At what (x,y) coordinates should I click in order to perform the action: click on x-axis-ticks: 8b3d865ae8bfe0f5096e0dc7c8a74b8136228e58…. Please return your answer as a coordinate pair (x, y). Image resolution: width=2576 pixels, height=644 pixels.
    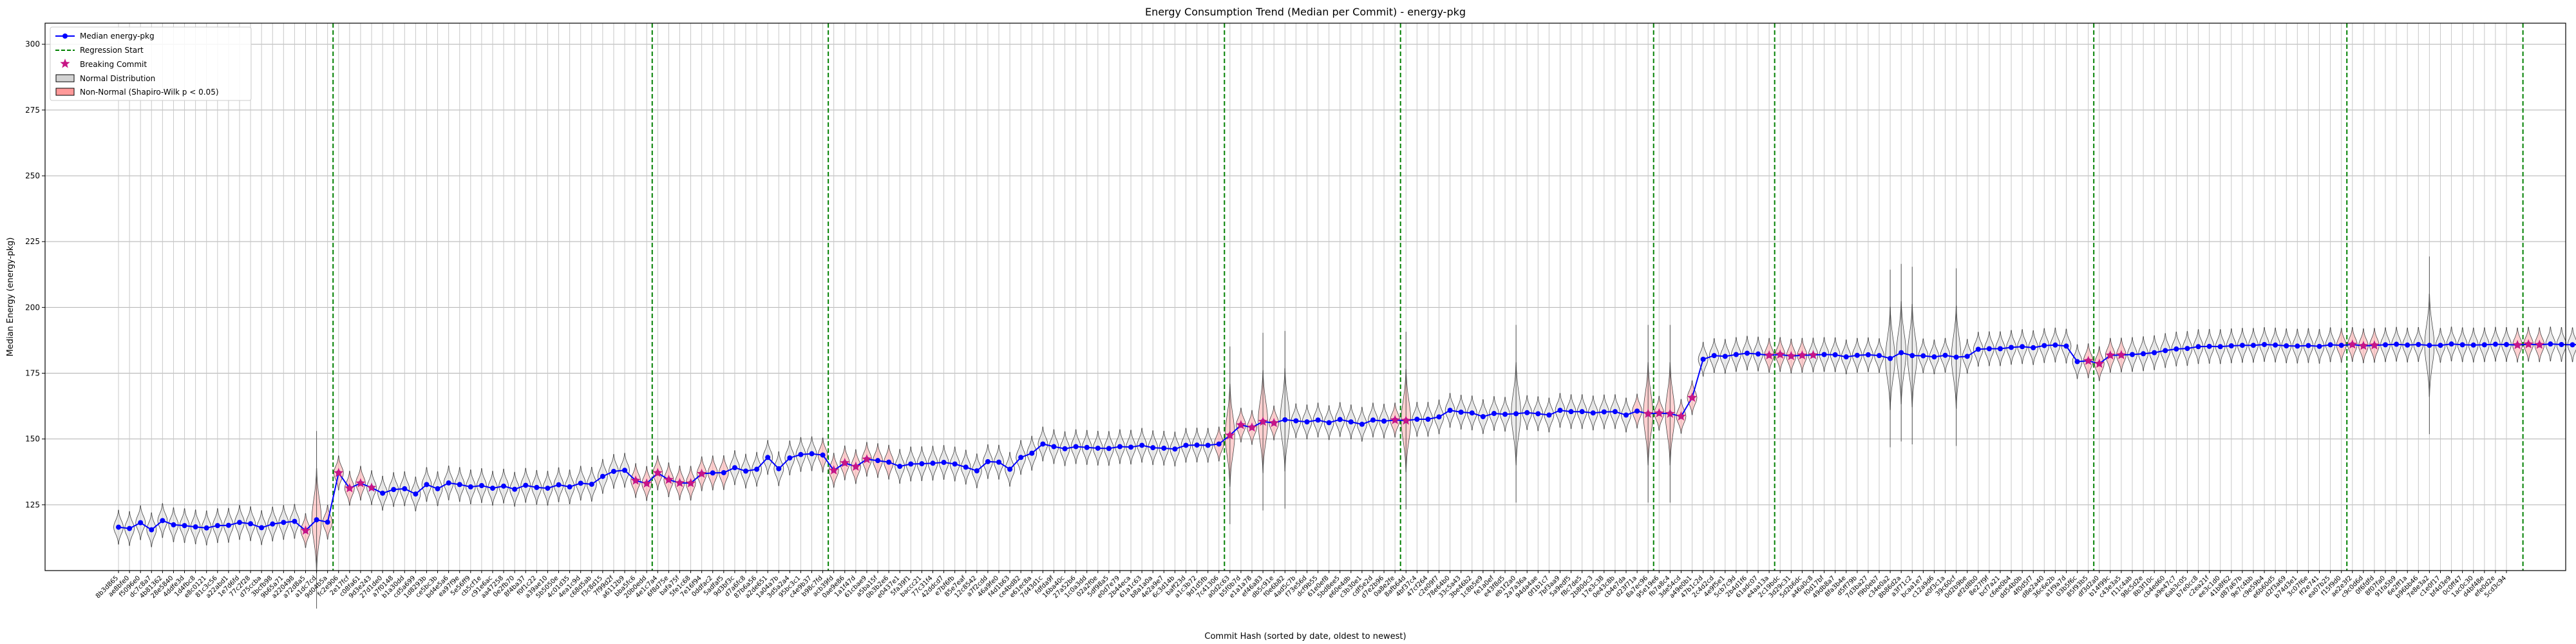
    Looking at the image, I should click on (1301, 586).